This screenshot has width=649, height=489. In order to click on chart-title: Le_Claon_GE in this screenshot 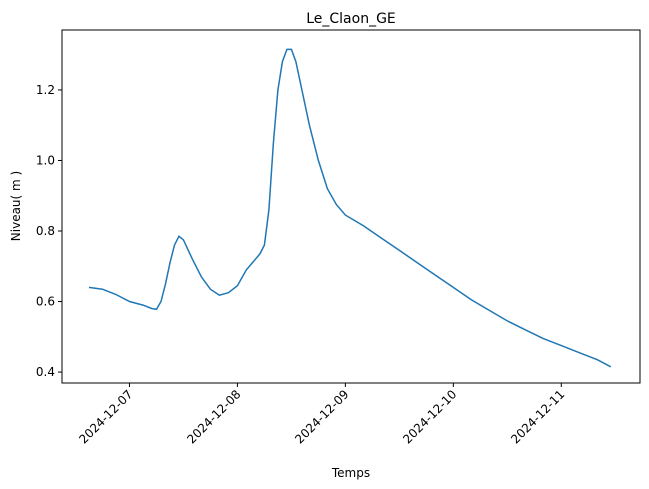, I will do `click(351, 19)`.